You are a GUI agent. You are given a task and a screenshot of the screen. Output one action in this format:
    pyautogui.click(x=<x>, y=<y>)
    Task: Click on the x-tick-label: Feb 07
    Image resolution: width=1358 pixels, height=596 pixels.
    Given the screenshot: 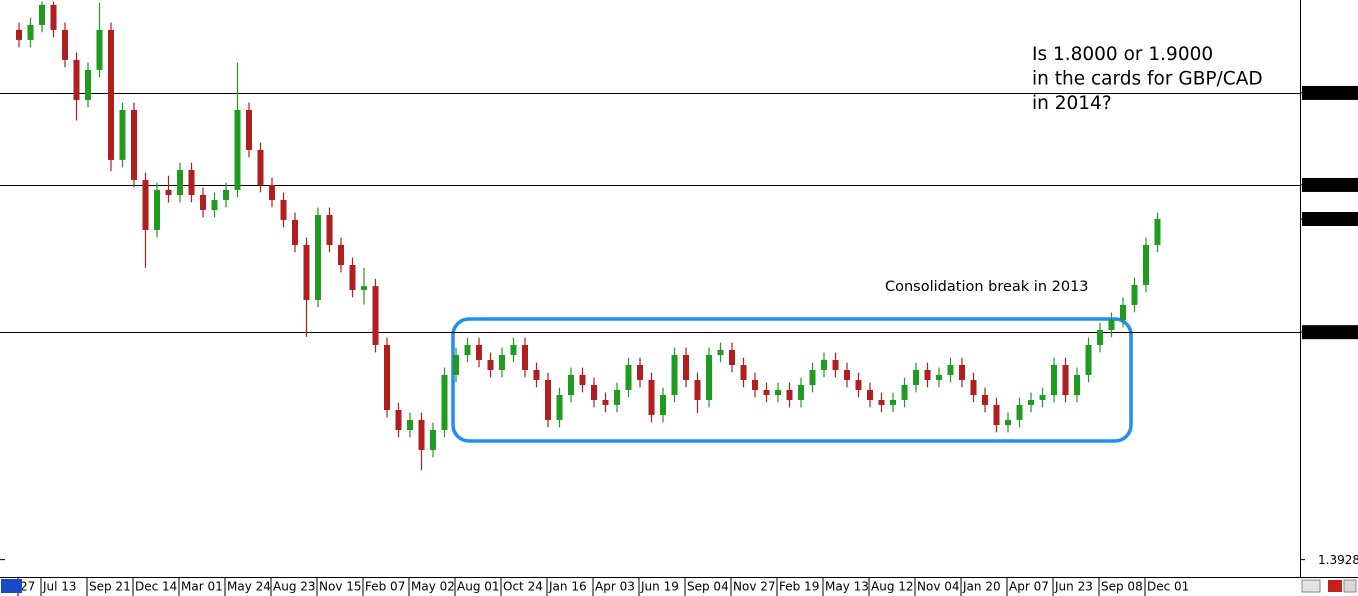 What is the action you would take?
    pyautogui.click(x=385, y=587)
    